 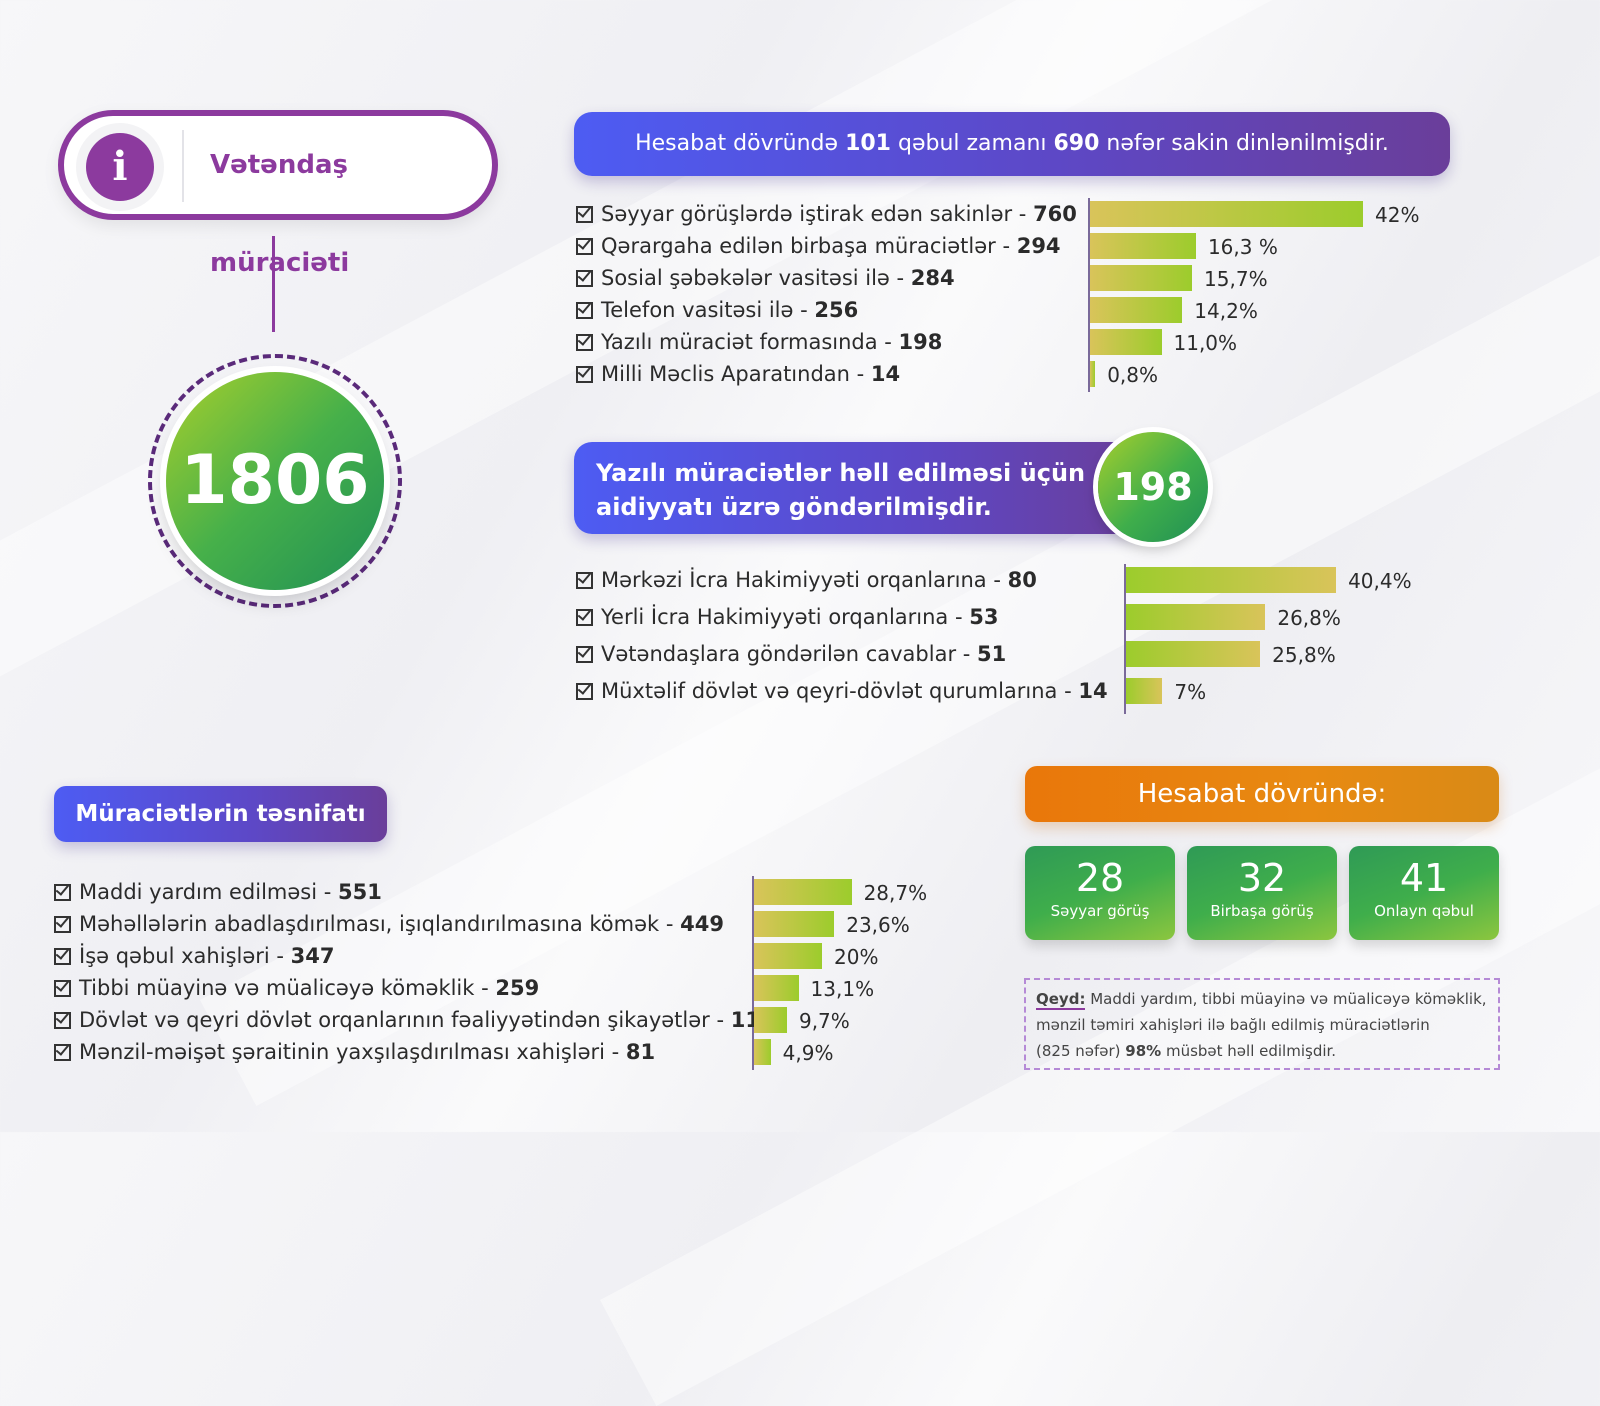 What do you see at coordinates (120, 167) in the screenshot?
I see `info-icon: i` at bounding box center [120, 167].